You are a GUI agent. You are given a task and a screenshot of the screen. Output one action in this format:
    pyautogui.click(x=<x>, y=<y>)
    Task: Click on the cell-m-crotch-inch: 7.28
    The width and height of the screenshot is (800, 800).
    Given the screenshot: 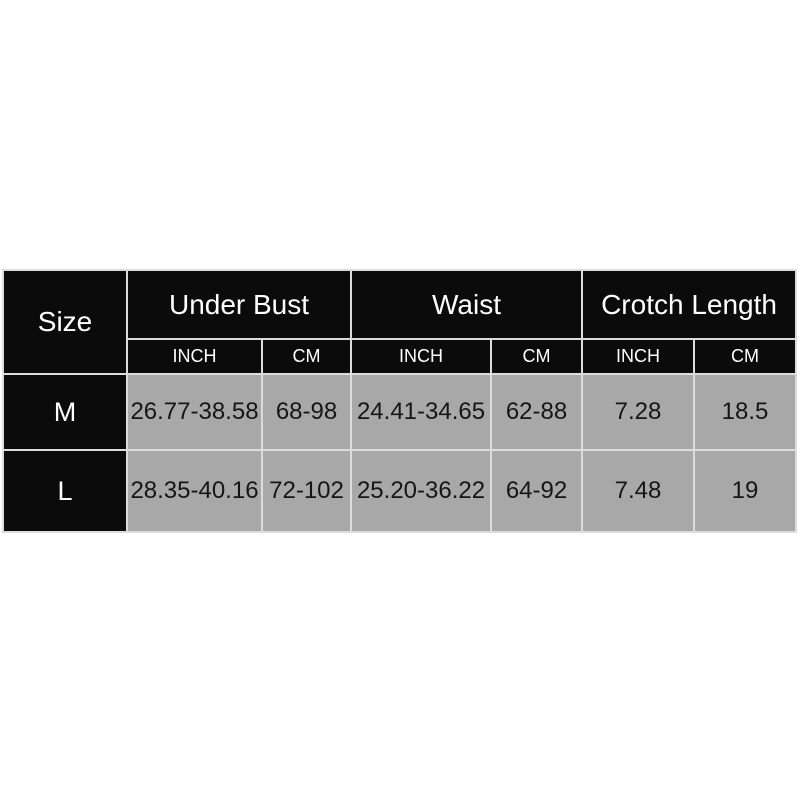 What is the action you would take?
    pyautogui.click(x=638, y=412)
    